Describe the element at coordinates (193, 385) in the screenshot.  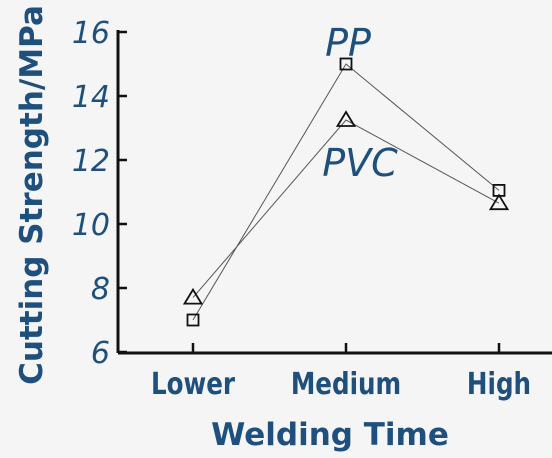
I see `x-tick-label: Lower` at that location.